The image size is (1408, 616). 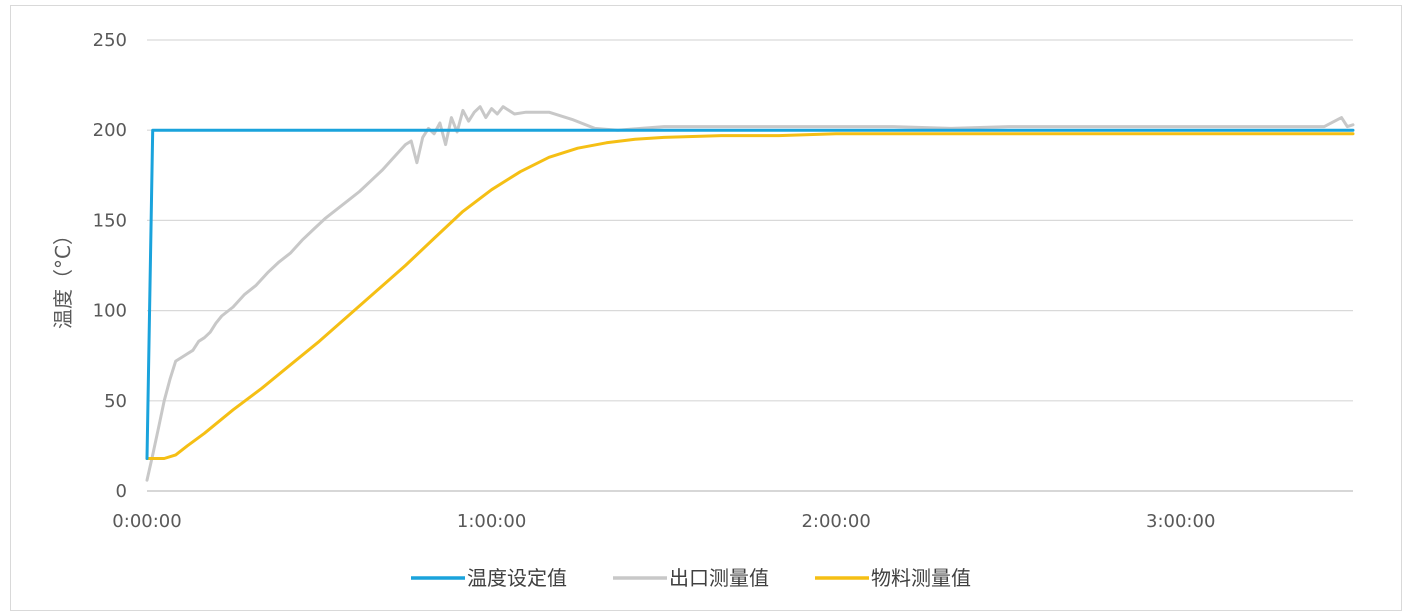 What do you see at coordinates (491, 521) in the screenshot?
I see `x-tick-label: 1:00:00` at bounding box center [491, 521].